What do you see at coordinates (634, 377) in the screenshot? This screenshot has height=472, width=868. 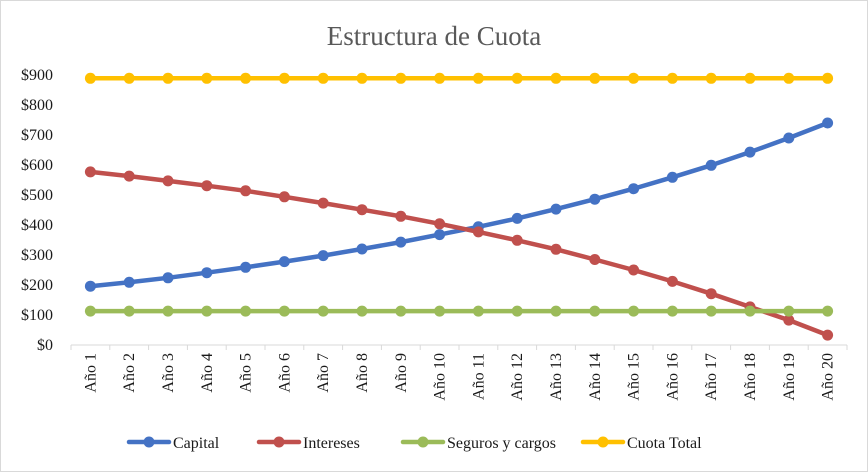 I see `x-tick-label: Año 15` at bounding box center [634, 377].